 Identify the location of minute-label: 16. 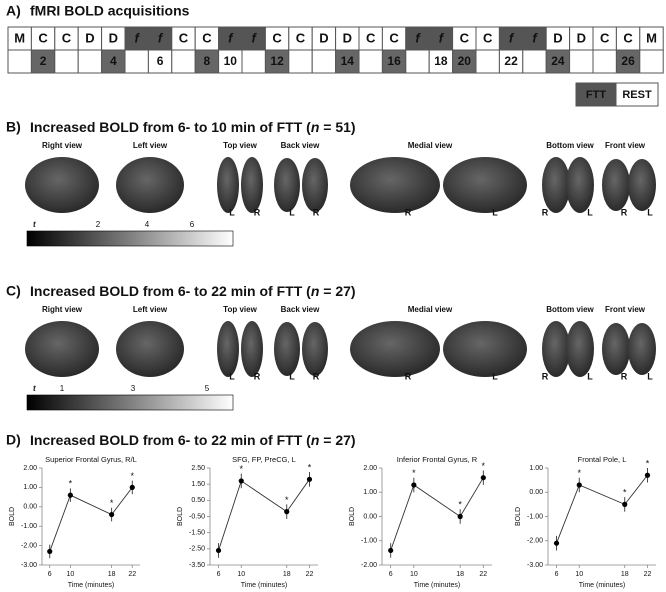
(394, 61).